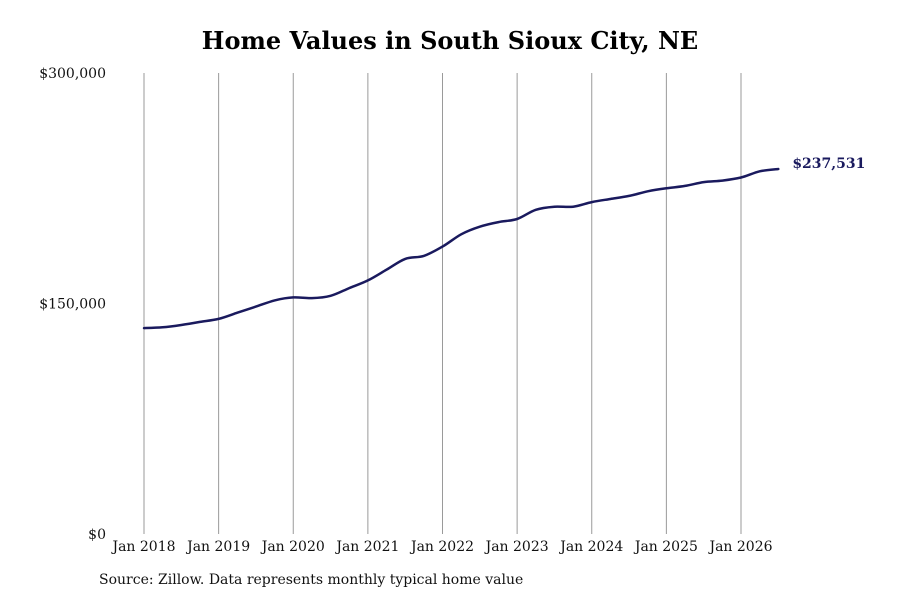 The image size is (900, 600). Describe the element at coordinates (665, 547) in the screenshot. I see `x-tick-label: Jan 2025` at that location.